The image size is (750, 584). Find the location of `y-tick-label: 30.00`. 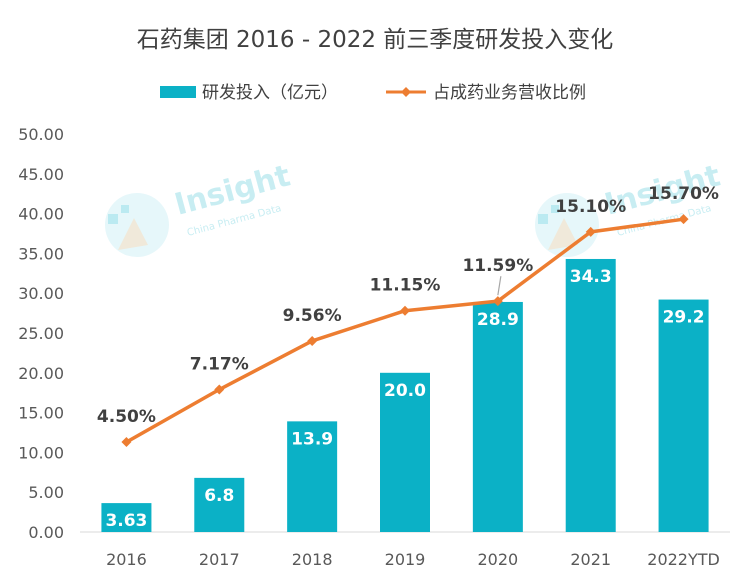

y-tick-label: 30.00 is located at coordinates (41, 293).